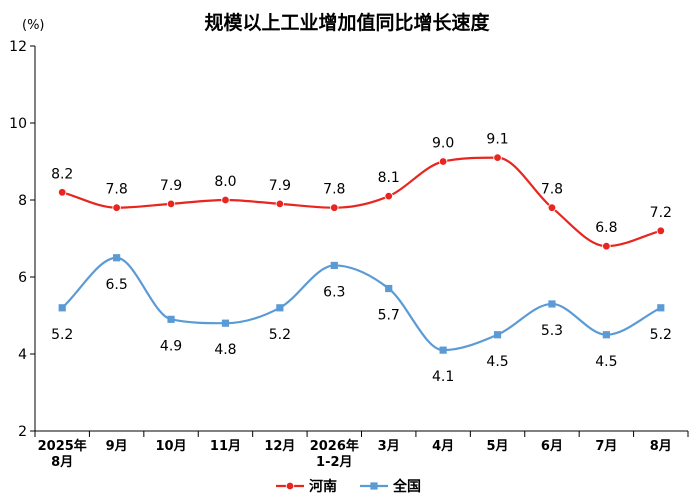  I want to click on legend-item: 全国, so click(390, 486).